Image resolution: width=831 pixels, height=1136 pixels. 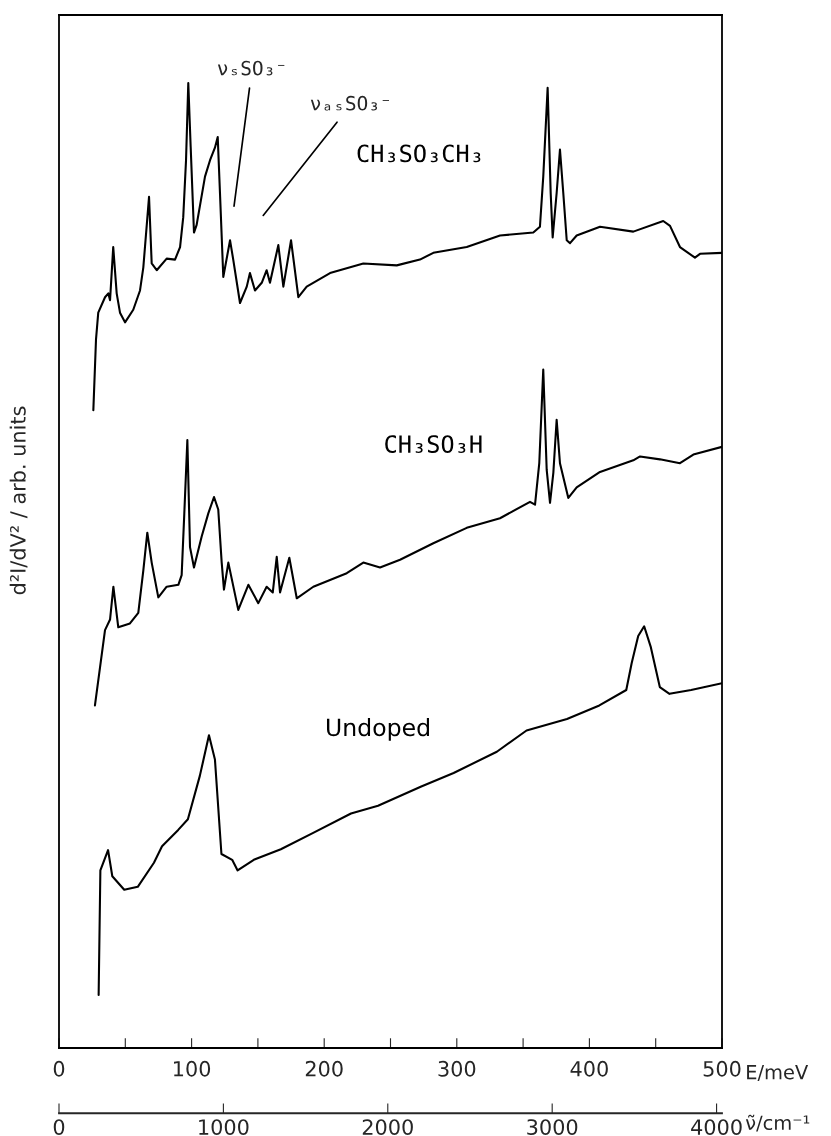 I want to click on x2-tick-label: 0, so click(x=59, y=1127).